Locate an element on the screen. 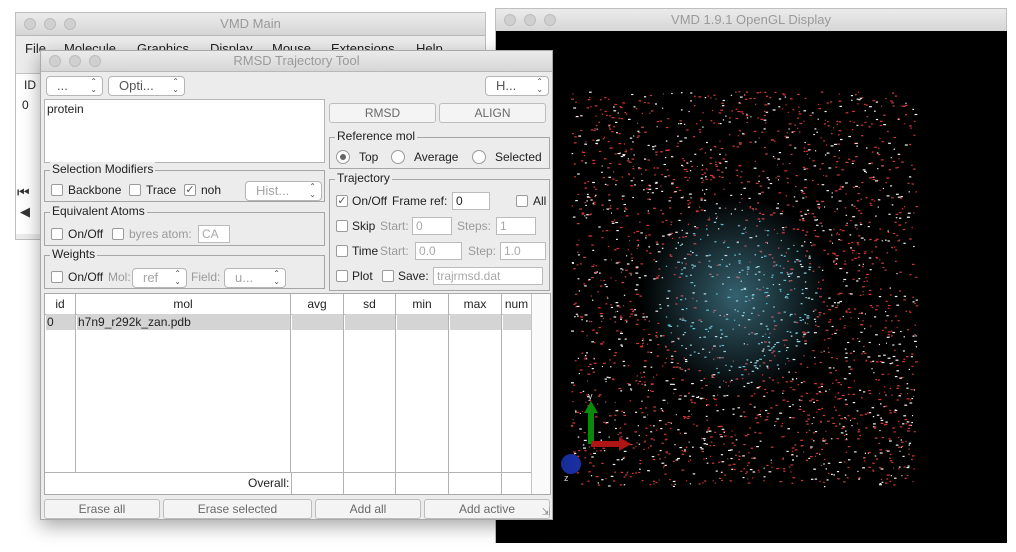  equivalent-atoms-group: Equivalent Atoms On/Off byres atom: CA is located at coordinates (184, 225).